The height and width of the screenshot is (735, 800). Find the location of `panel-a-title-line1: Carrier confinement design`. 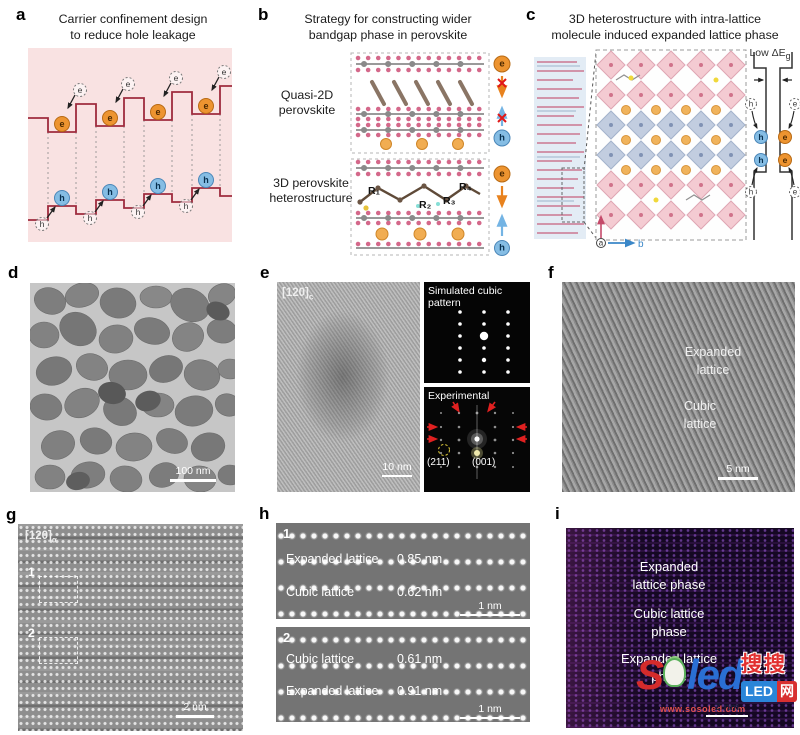

panel-a-title-line1: Carrier confinement design is located at coordinates (133, 19).